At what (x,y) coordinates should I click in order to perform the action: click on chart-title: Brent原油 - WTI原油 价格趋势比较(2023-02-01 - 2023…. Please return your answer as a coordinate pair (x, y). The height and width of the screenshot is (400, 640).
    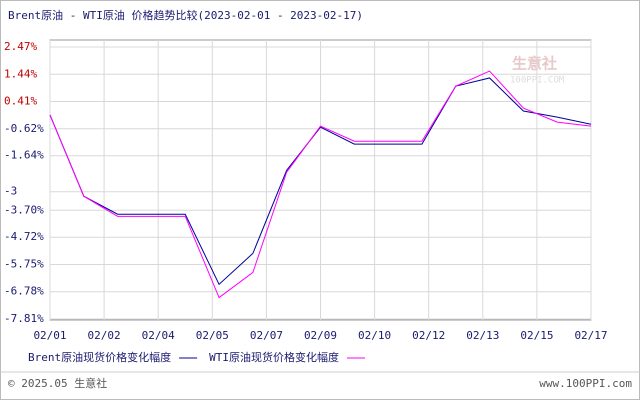
    Looking at the image, I should click on (185, 15).